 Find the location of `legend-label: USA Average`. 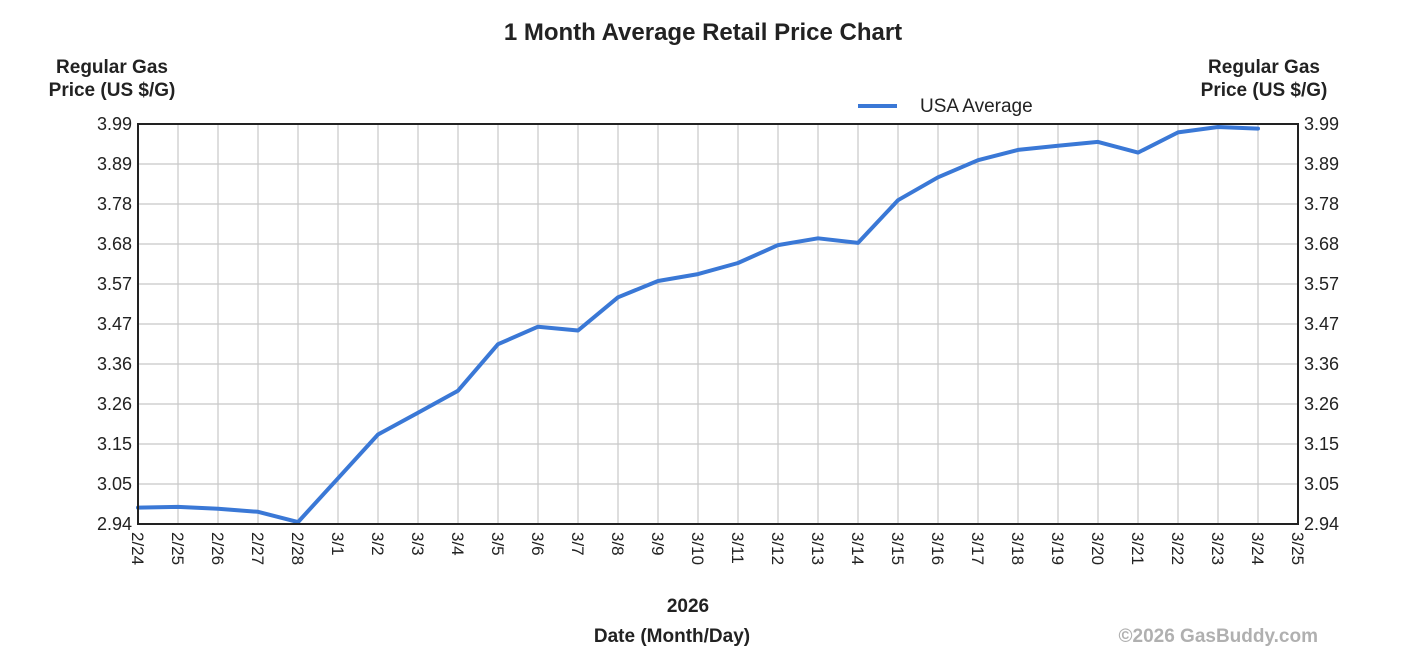

legend-label: USA Average is located at coordinates (976, 106).